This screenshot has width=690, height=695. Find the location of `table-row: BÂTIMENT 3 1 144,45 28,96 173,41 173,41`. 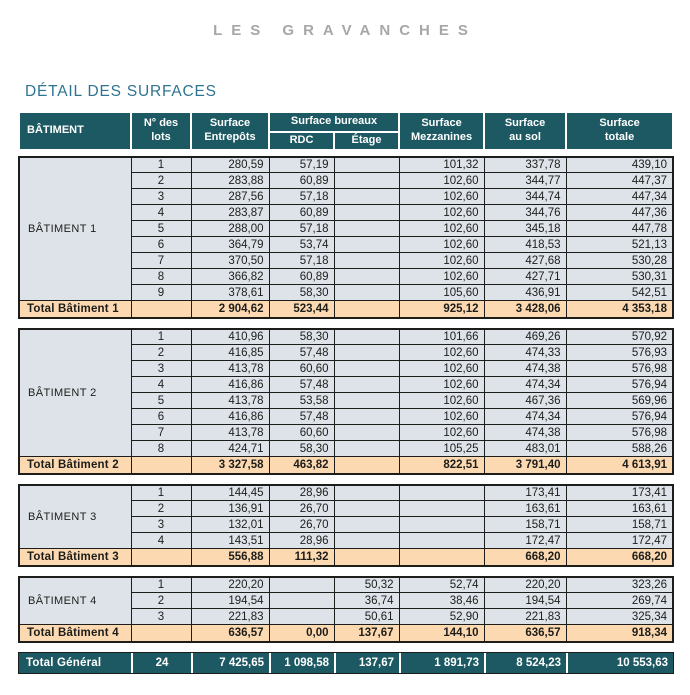

table-row: BÂTIMENT 3 1 144,45 28,96 173,41 173,41 is located at coordinates (346, 516).